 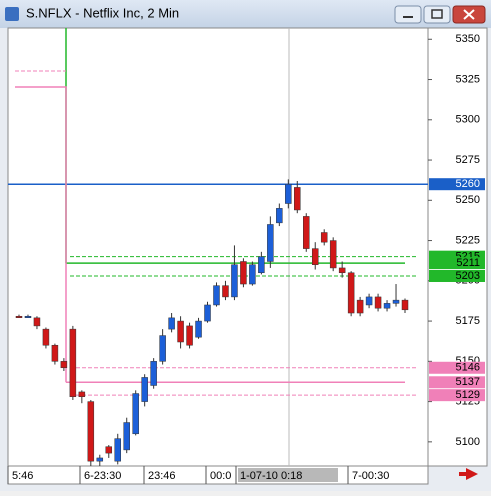 What do you see at coordinates (162, 476) in the screenshot?
I see `x-tick-label: 23:46` at bounding box center [162, 476].